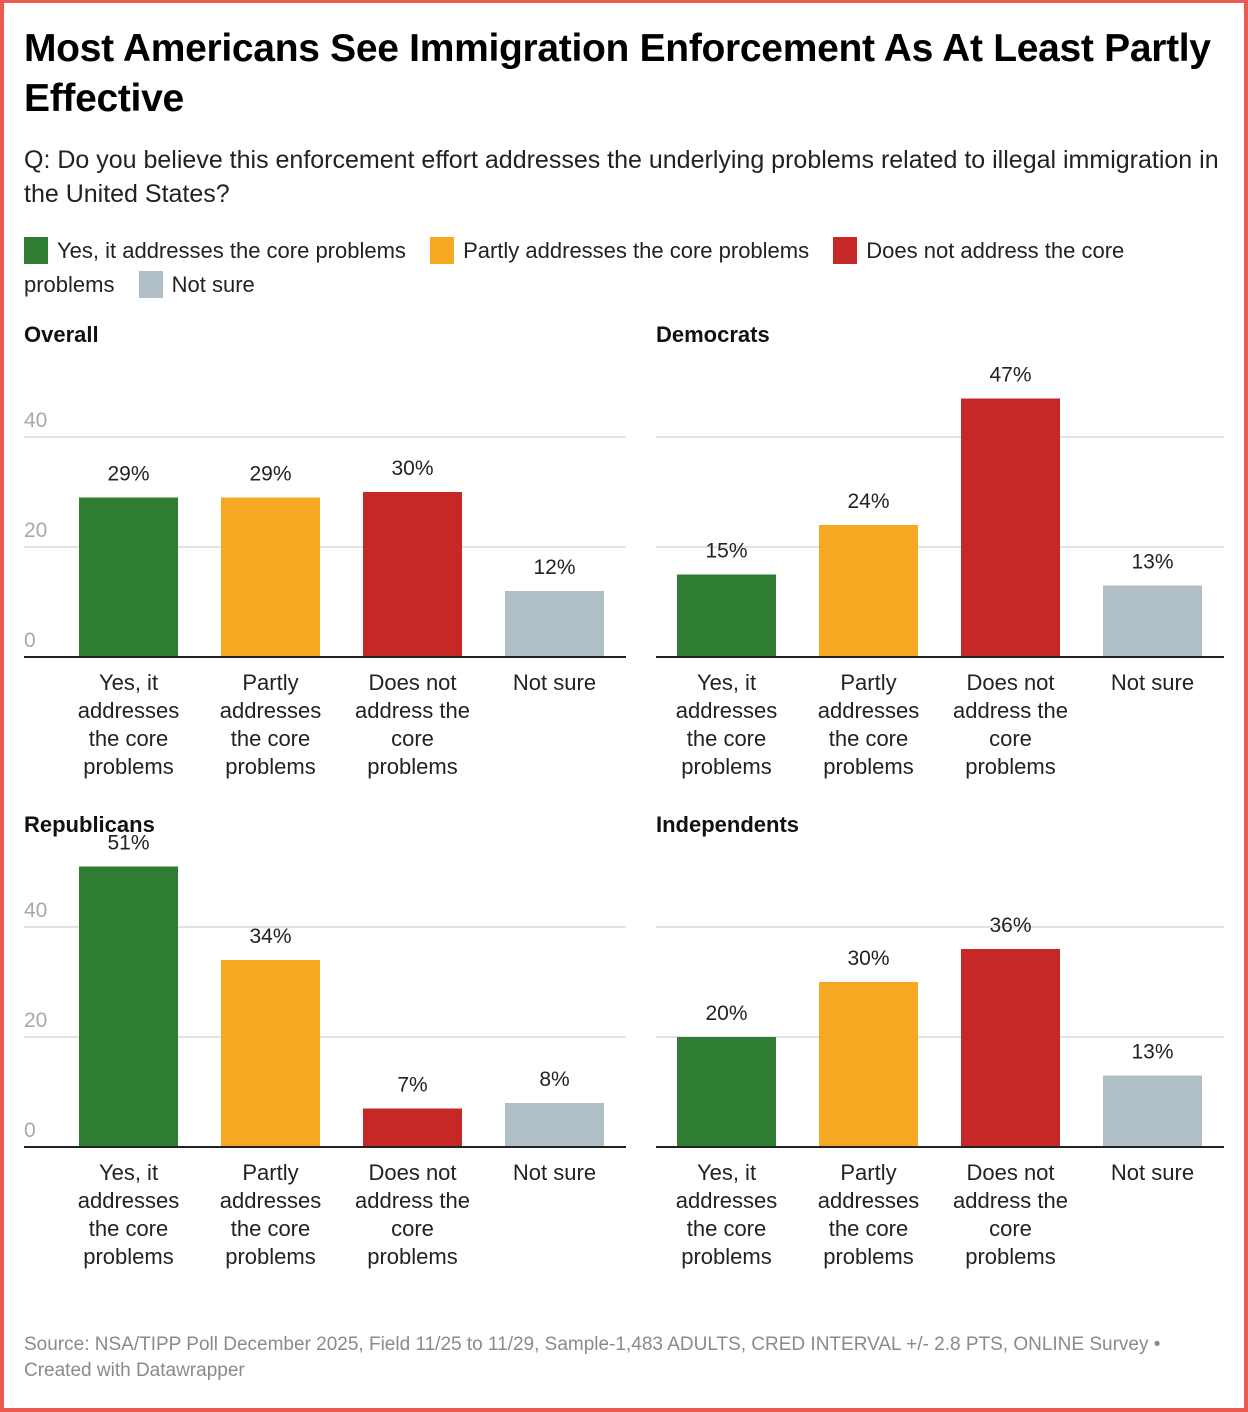 The image size is (1248, 1412). What do you see at coordinates (128, 474) in the screenshot?
I see `data-label: 29%` at bounding box center [128, 474].